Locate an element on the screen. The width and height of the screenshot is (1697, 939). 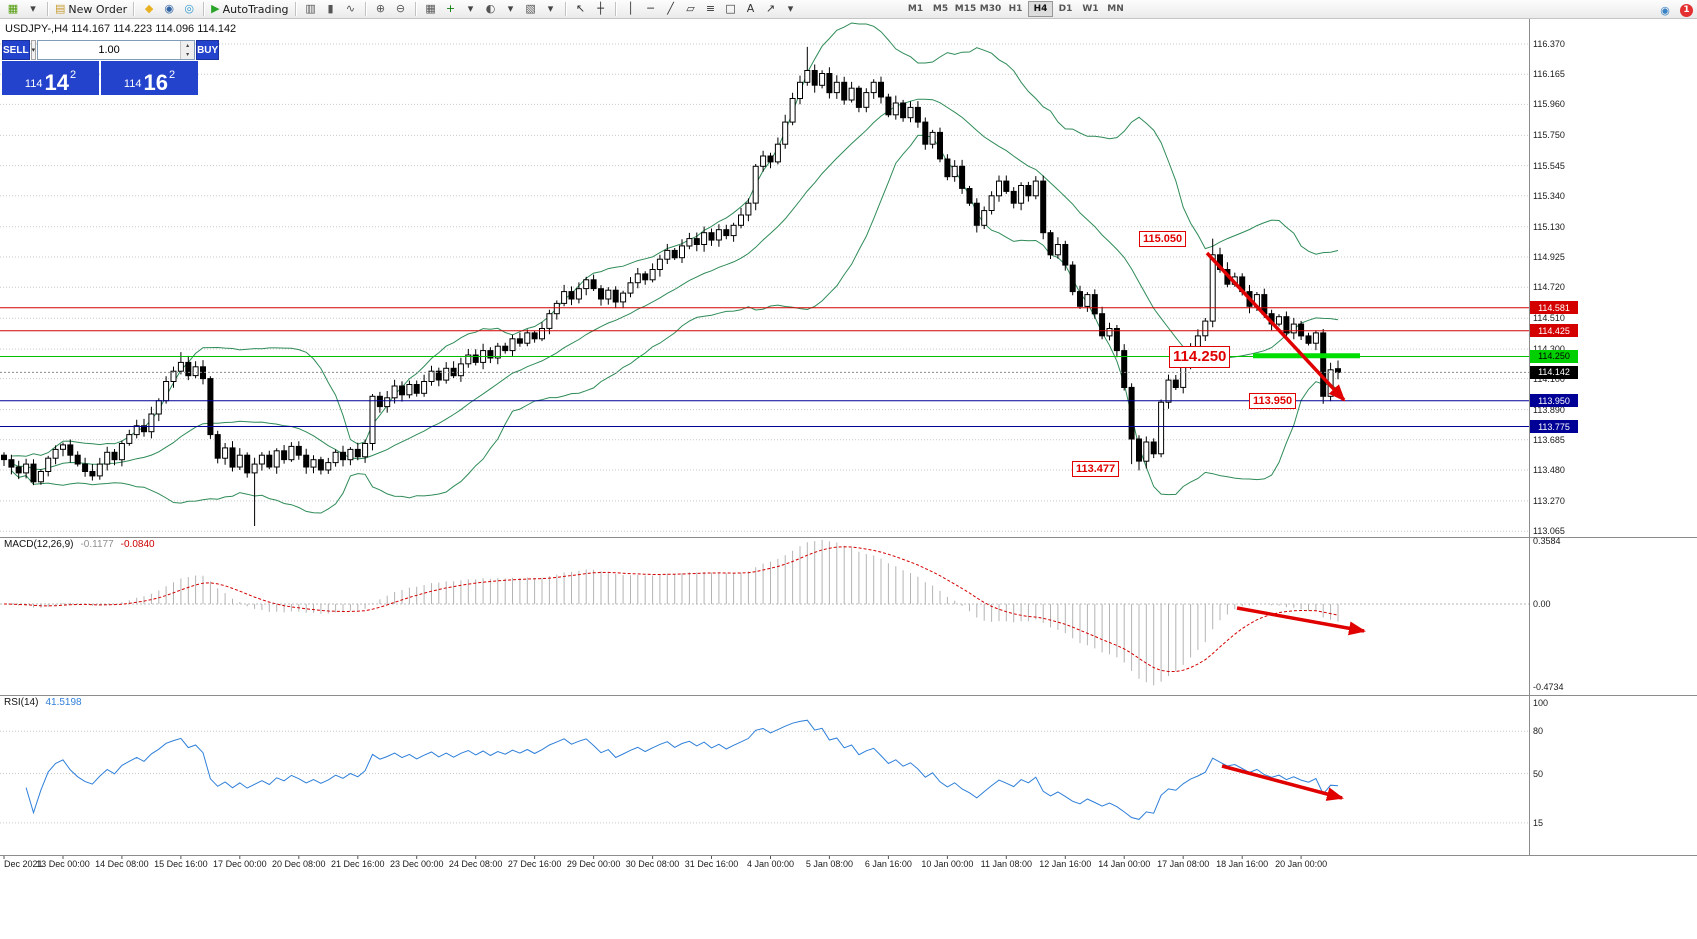
one-click-top-row: SELL ▾ ▴ ▾ BUY is located at coordinates (111, 50).